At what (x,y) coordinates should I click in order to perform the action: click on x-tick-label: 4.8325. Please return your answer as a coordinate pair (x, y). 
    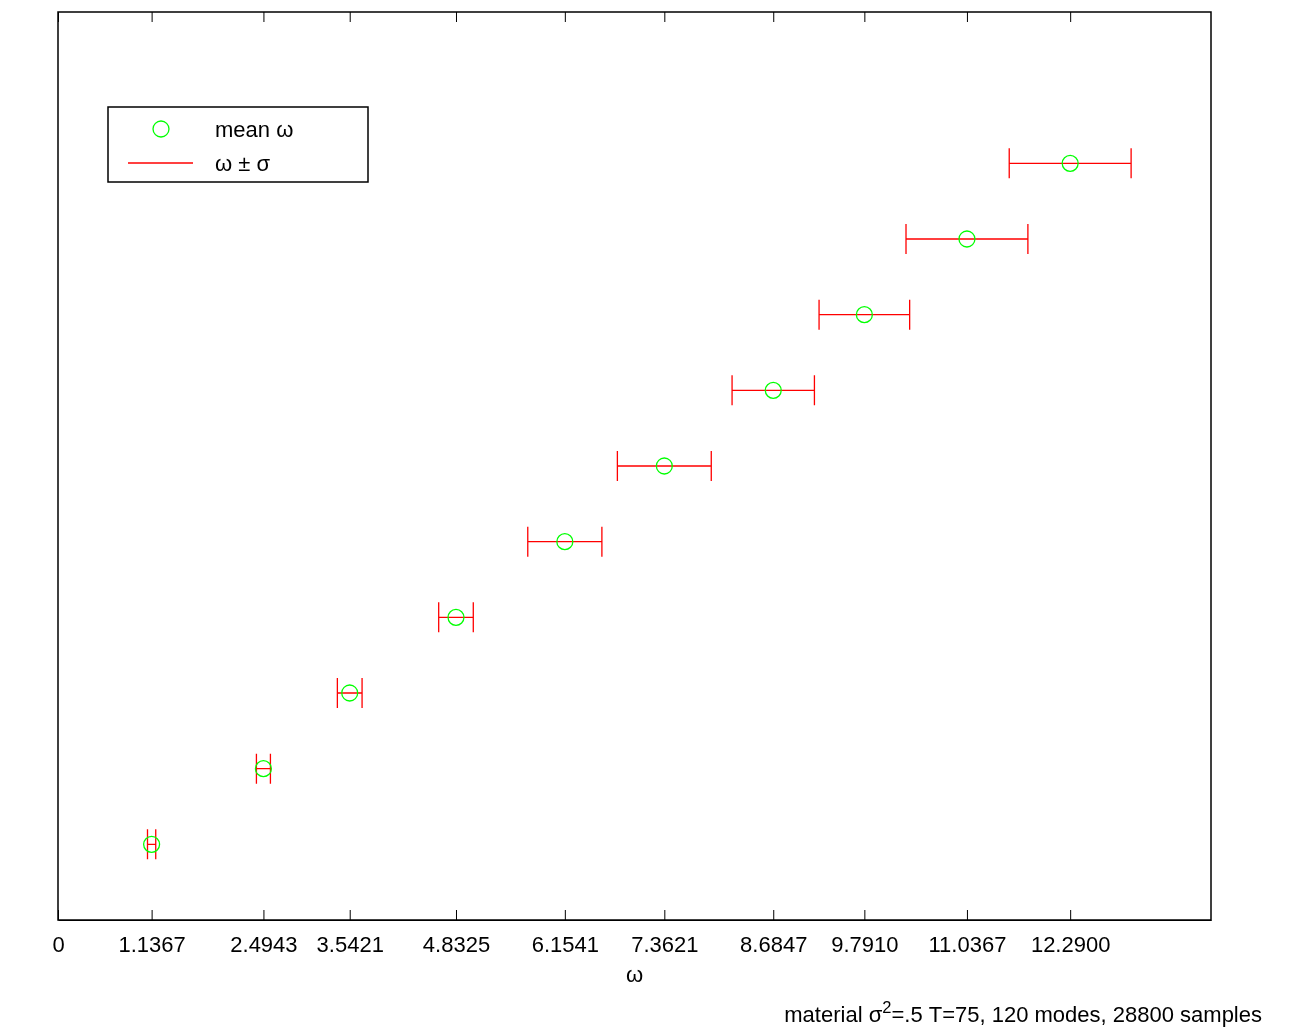
    Looking at the image, I should click on (456, 944).